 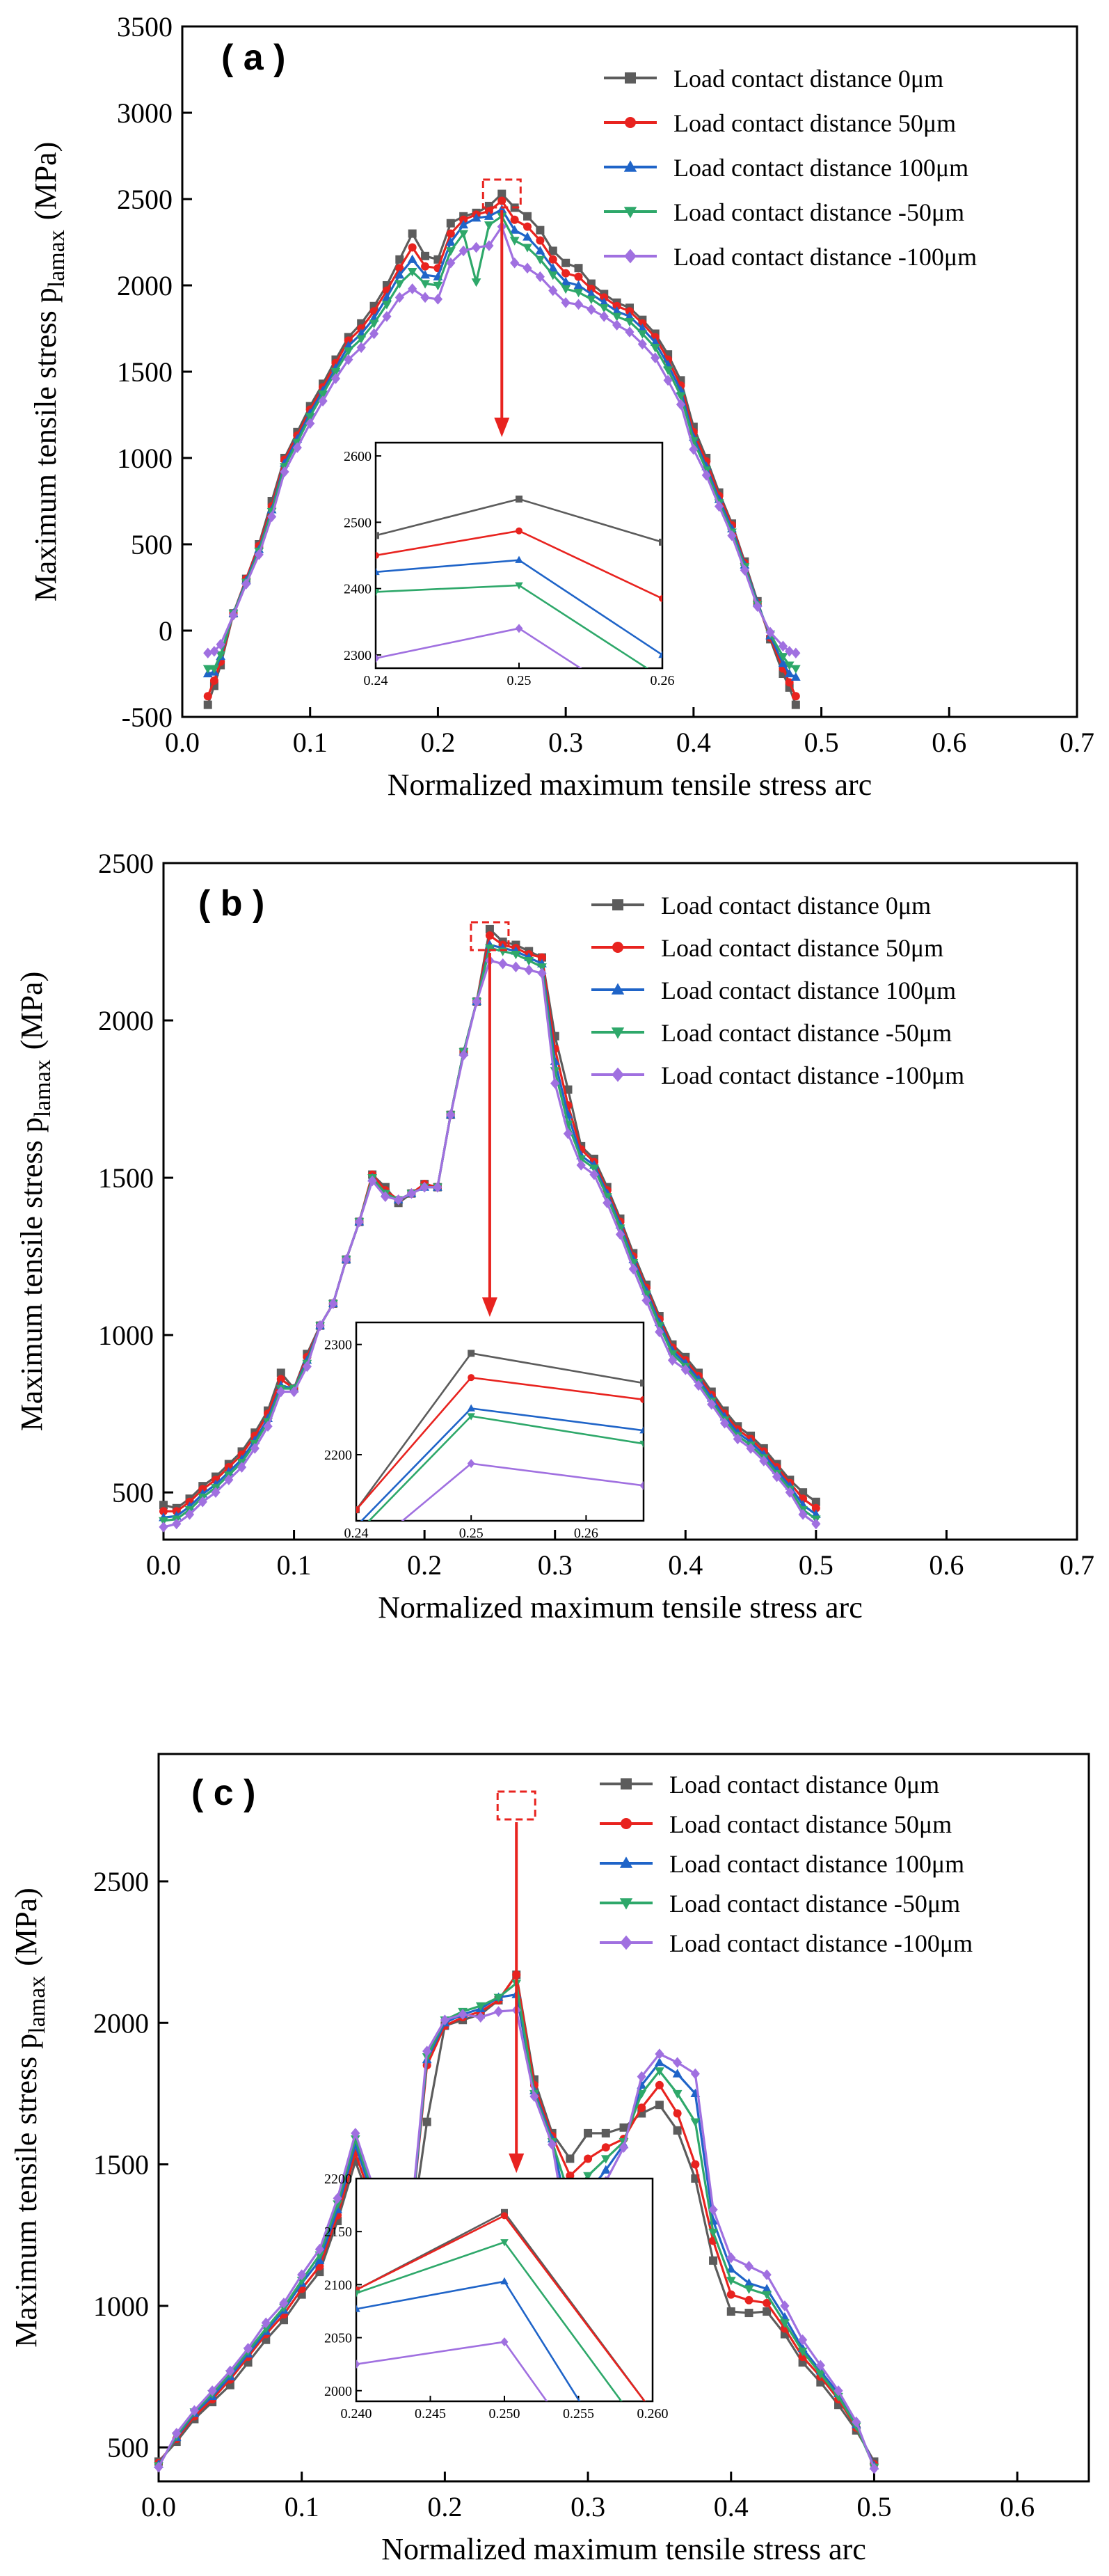 What do you see at coordinates (145, 113) in the screenshot?
I see `y-tick-label: 3000` at bounding box center [145, 113].